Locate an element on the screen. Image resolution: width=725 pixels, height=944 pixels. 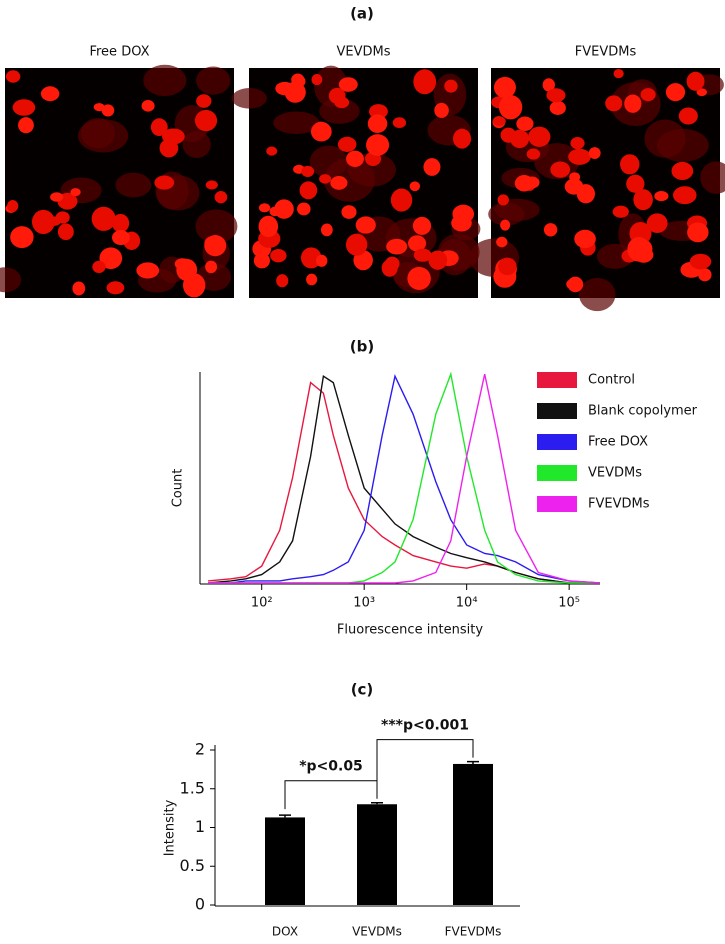
y-axis-title: Count is located at coordinates (178, 488).